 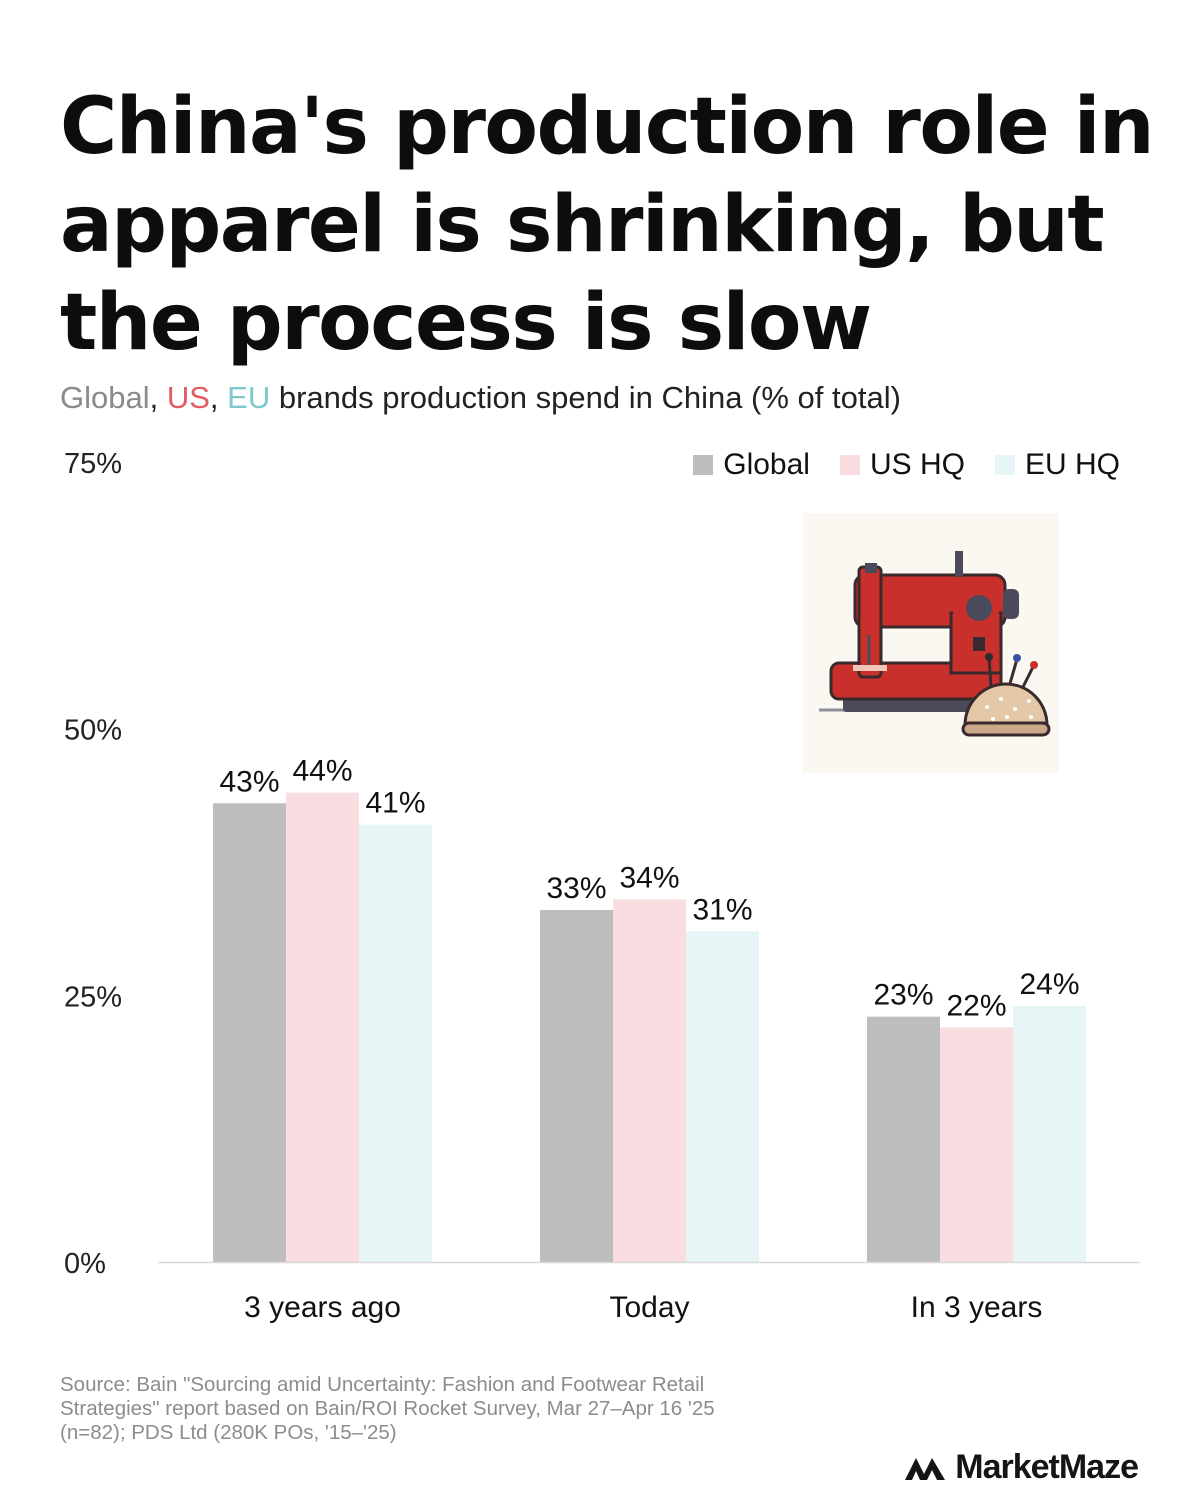 I want to click on brand-name: MarketMaze, so click(x=1047, y=1467).